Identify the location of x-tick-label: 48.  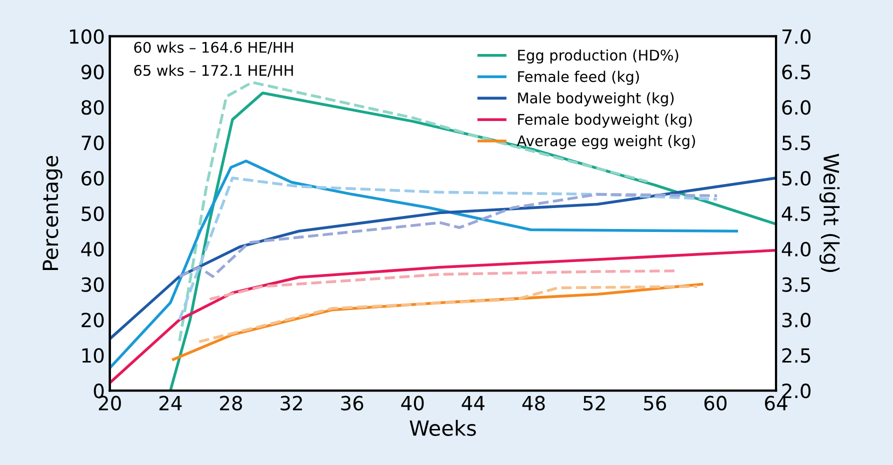
(533, 403).